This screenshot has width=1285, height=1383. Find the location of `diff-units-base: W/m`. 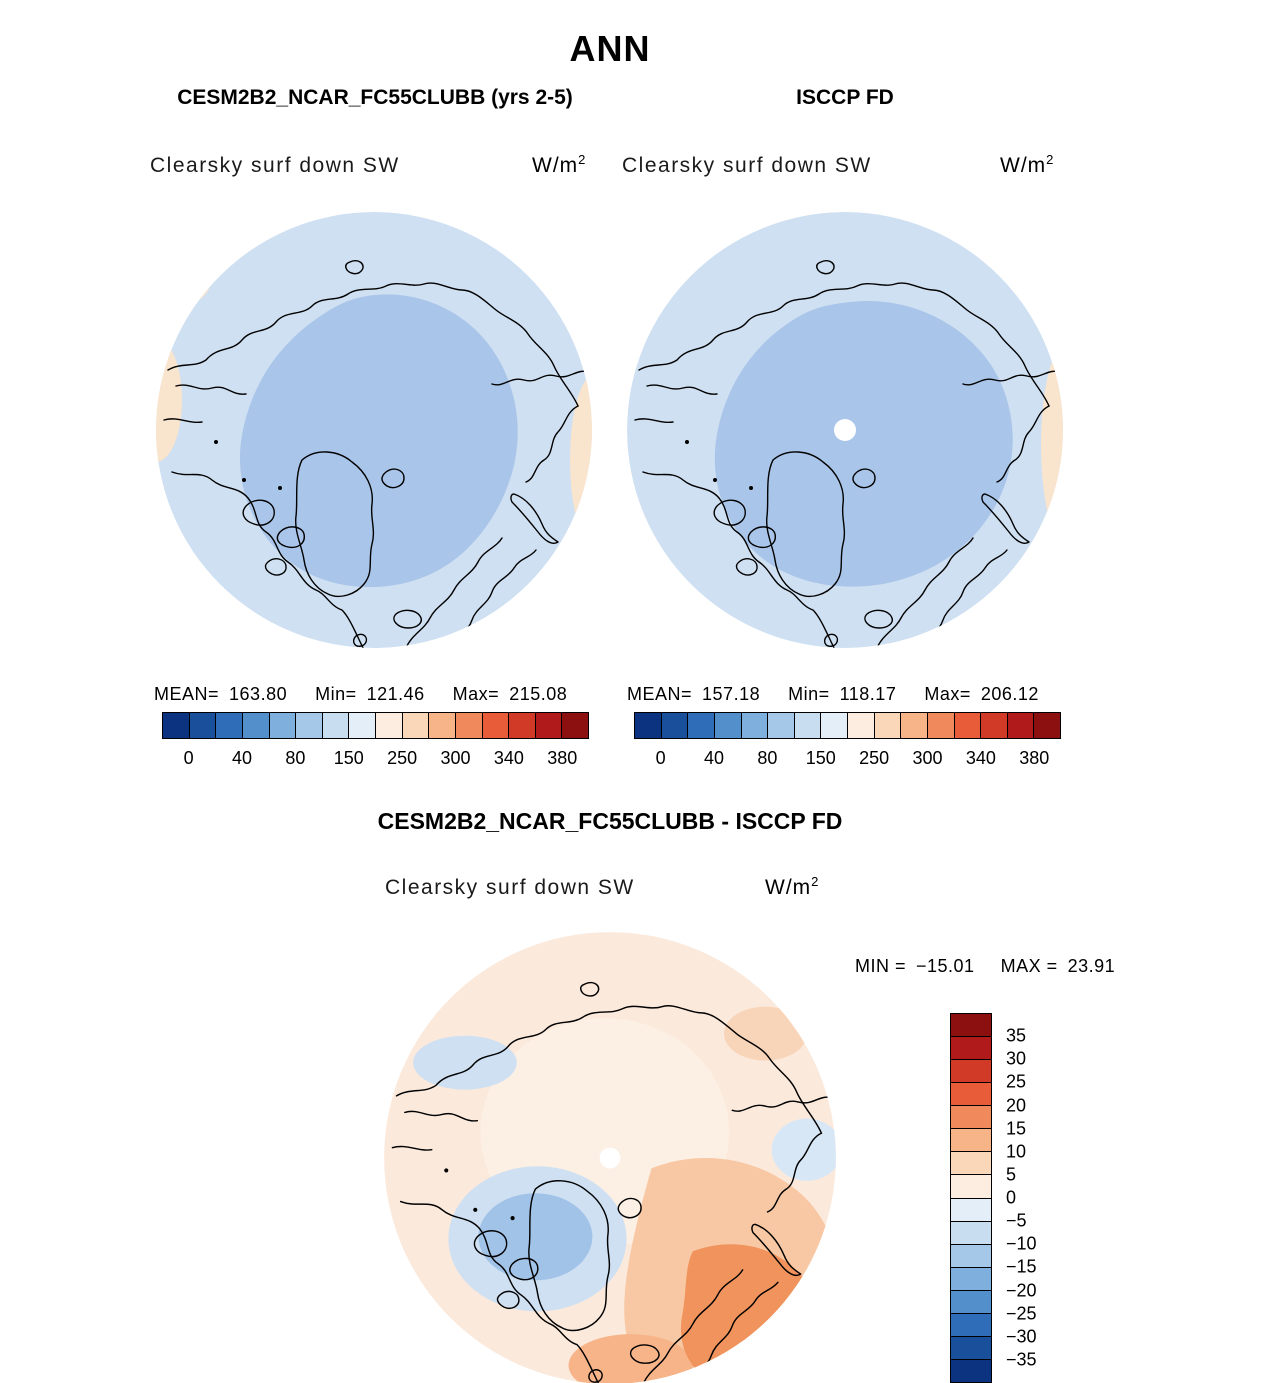

diff-units-base: W/m is located at coordinates (788, 887).